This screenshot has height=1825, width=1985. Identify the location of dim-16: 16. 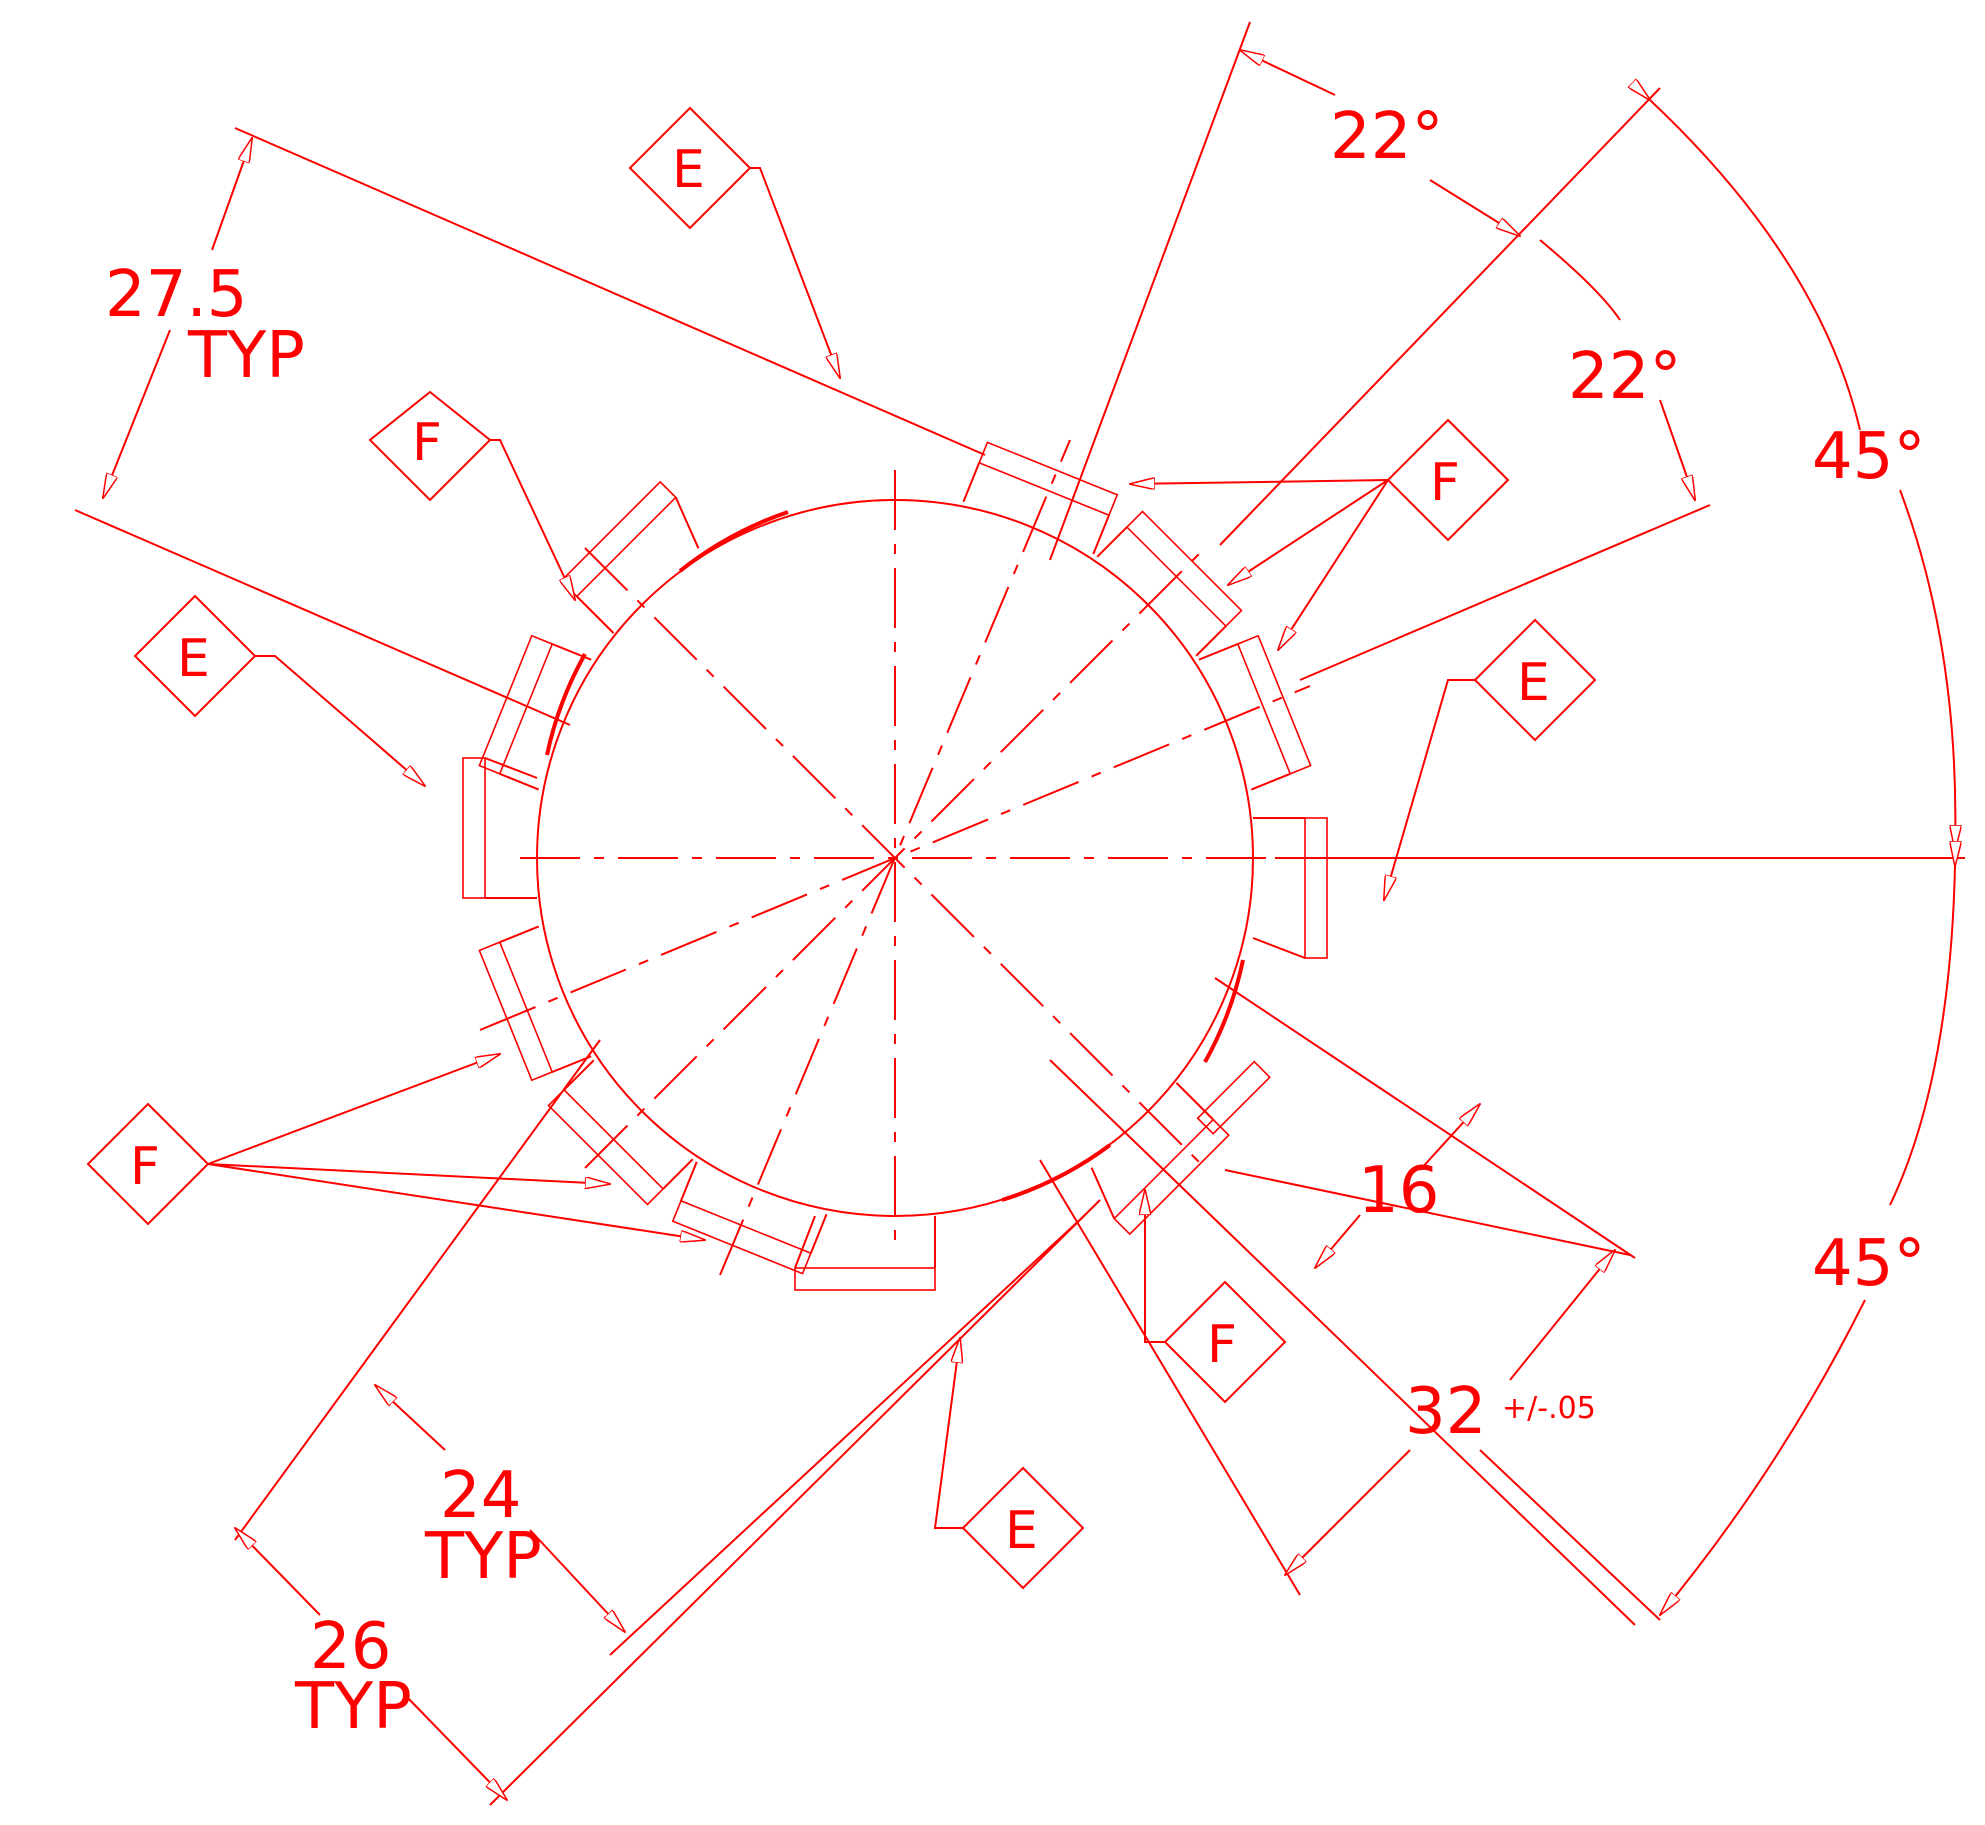
(1398, 1191).